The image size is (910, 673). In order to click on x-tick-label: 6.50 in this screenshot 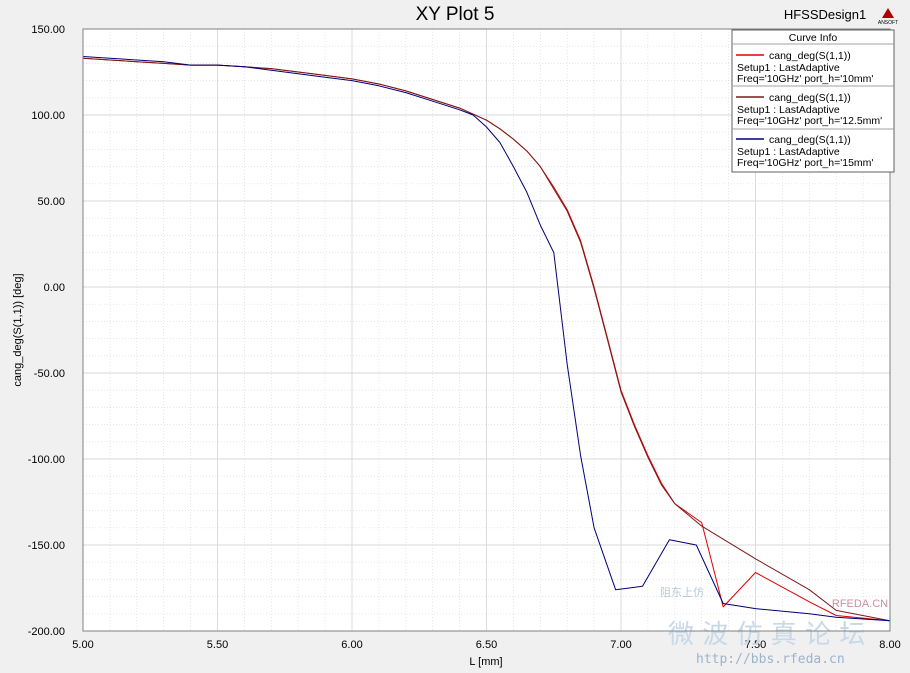, I will do `click(486, 645)`.